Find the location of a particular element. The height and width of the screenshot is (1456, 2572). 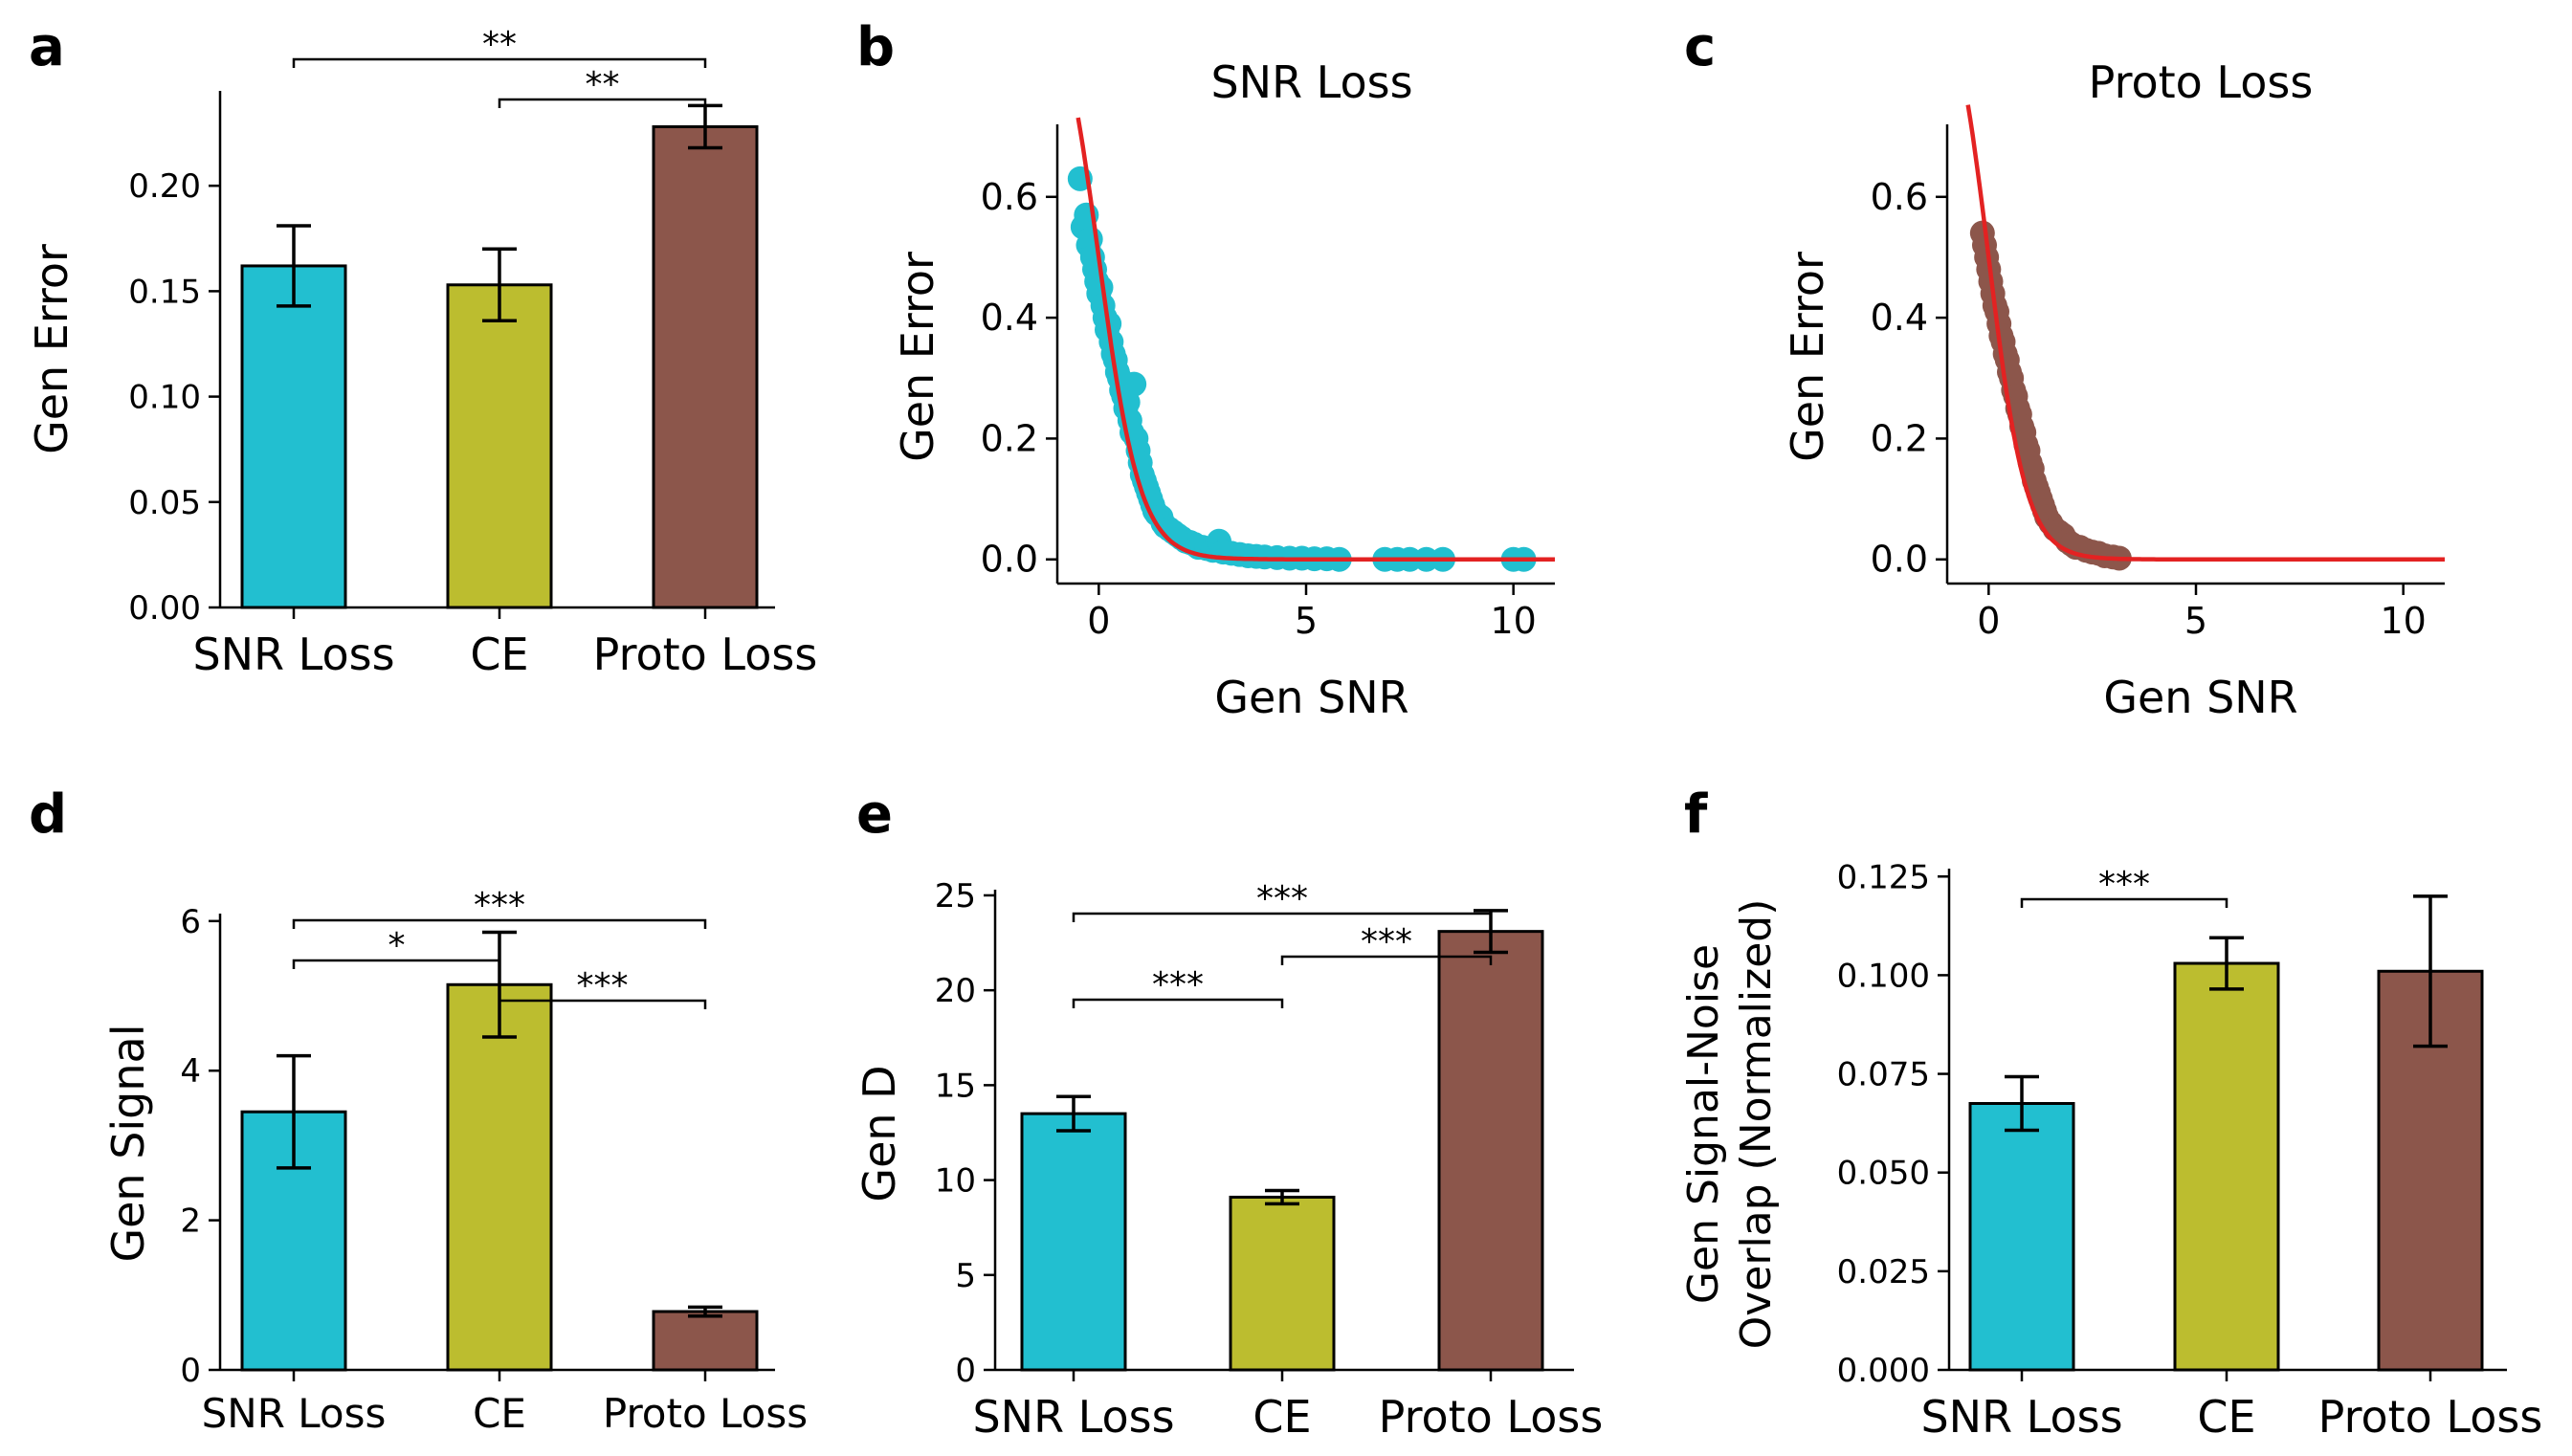

y-tick-label: 5 is located at coordinates (966, 1276).